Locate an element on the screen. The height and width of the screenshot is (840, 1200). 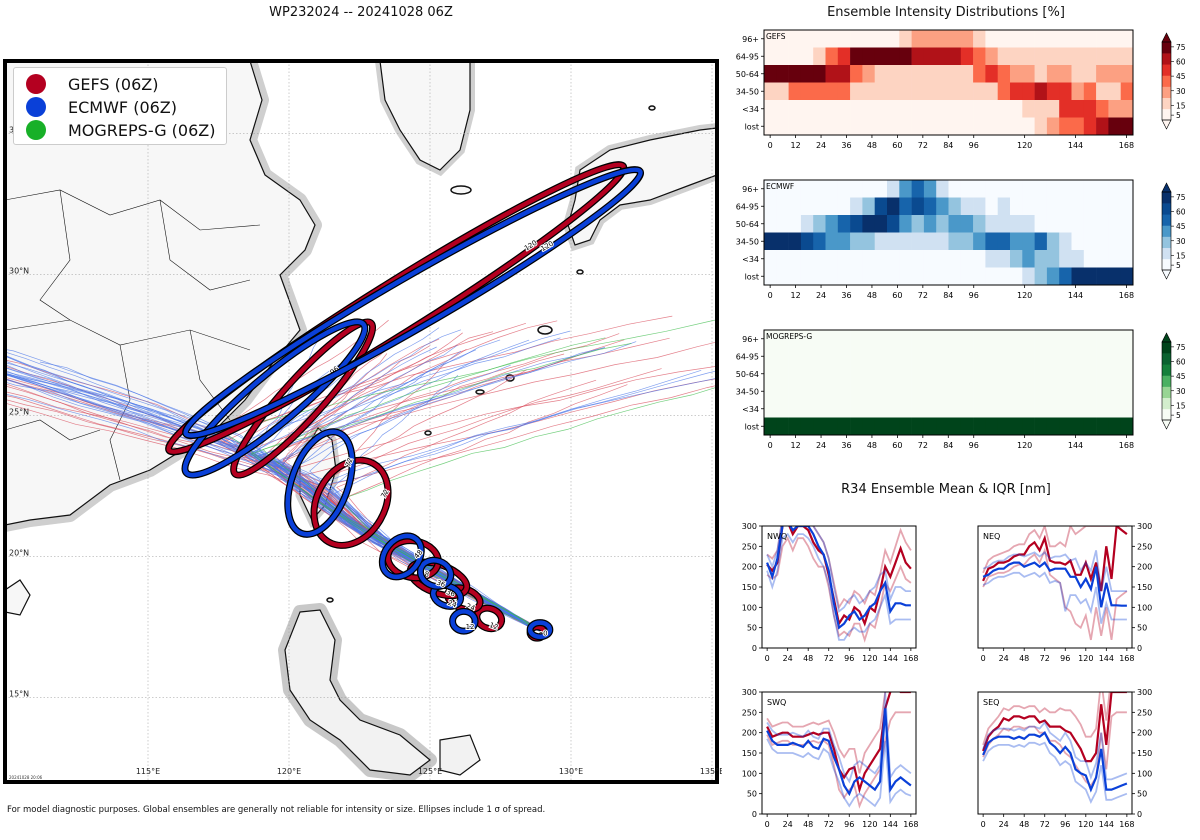
lat-tick-label: 15°N is located at coordinates (19, 693).